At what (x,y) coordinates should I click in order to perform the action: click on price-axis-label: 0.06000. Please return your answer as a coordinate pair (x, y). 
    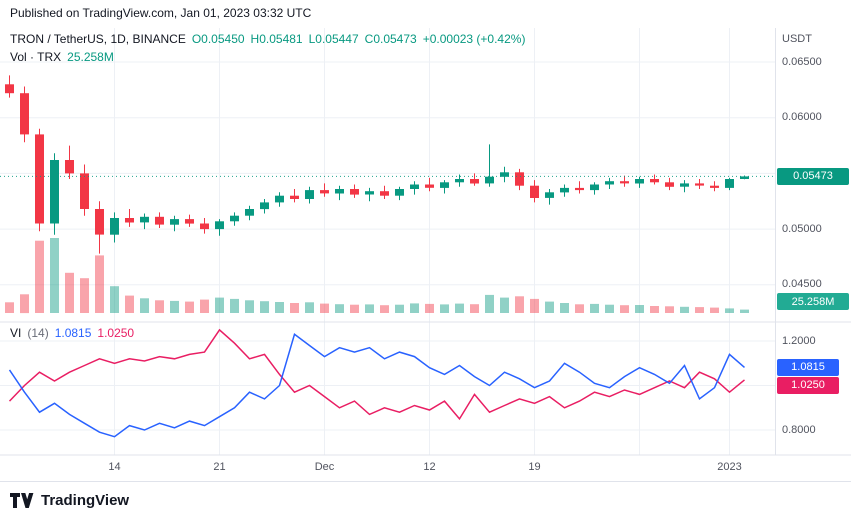
    Looking at the image, I should click on (802, 117).